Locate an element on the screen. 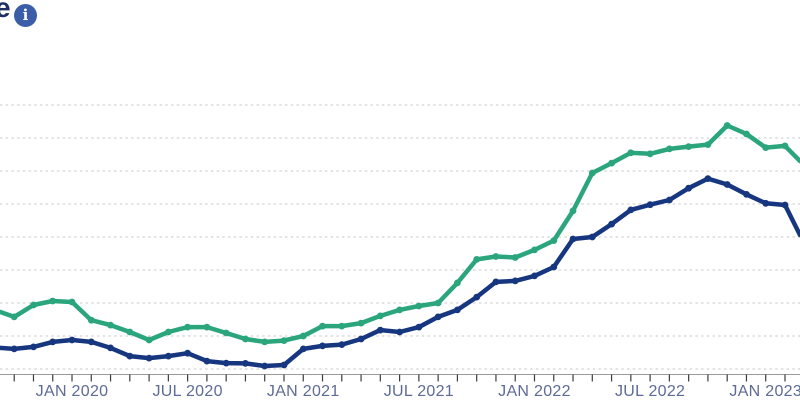 This screenshot has height=409, width=800. chart-title-fragment: e is located at coordinates (5, 11).